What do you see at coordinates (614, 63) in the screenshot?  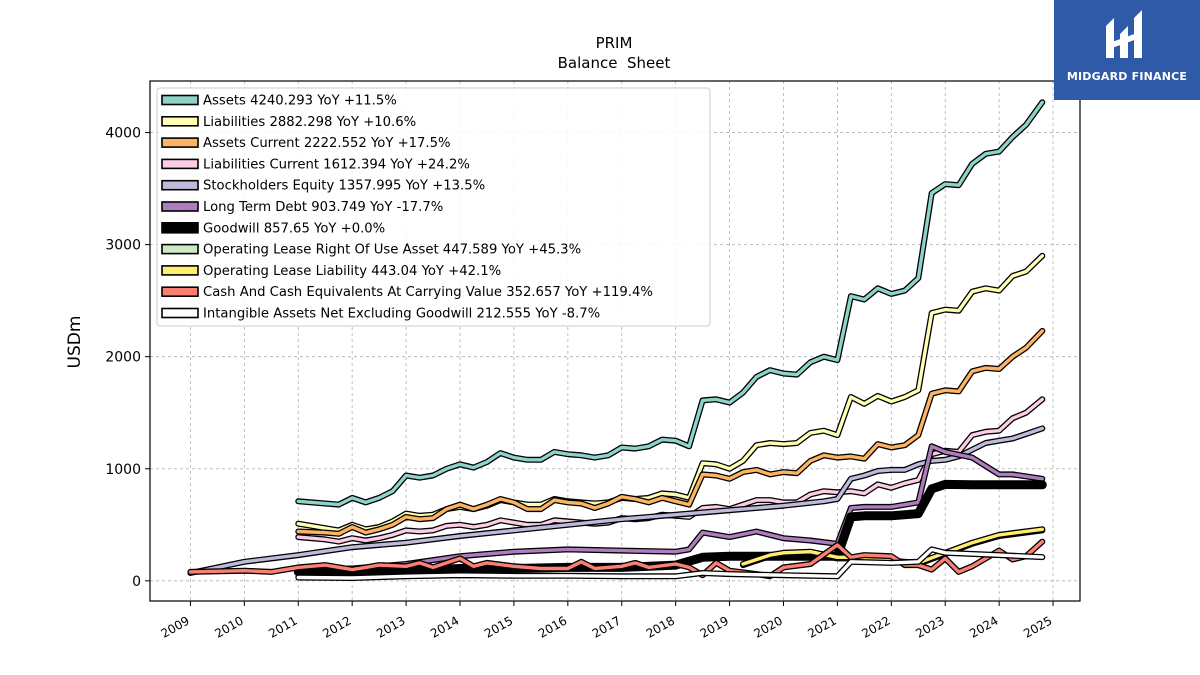 I see `chart-subtitle: Balance Sheet` at bounding box center [614, 63].